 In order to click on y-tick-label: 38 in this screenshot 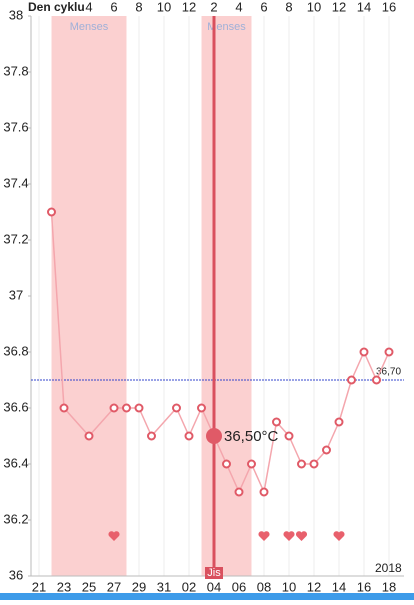, I will do `click(16, 14)`.